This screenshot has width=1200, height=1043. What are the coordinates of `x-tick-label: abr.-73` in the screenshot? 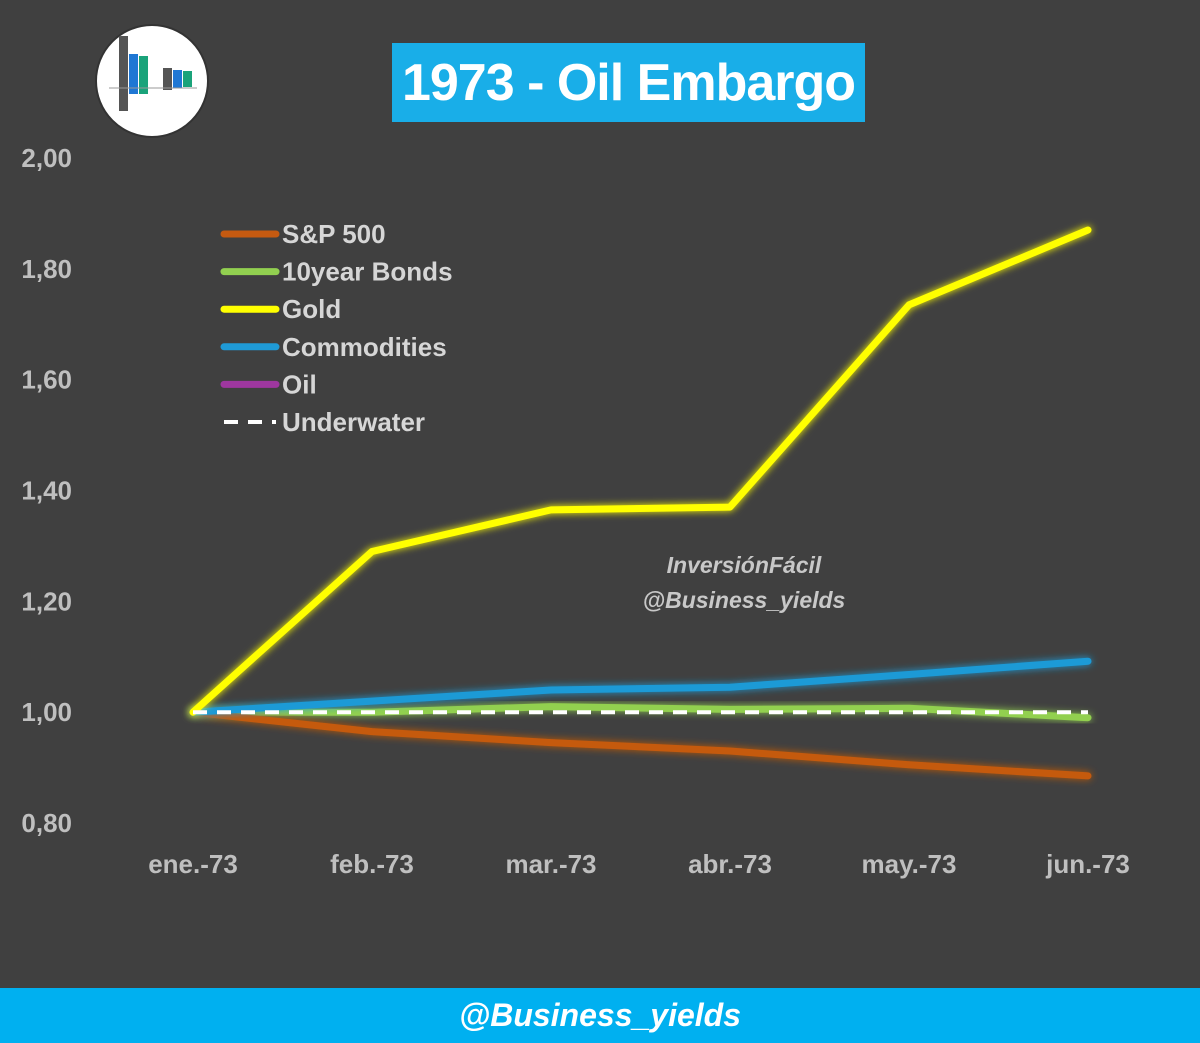 It's located at (730, 864).